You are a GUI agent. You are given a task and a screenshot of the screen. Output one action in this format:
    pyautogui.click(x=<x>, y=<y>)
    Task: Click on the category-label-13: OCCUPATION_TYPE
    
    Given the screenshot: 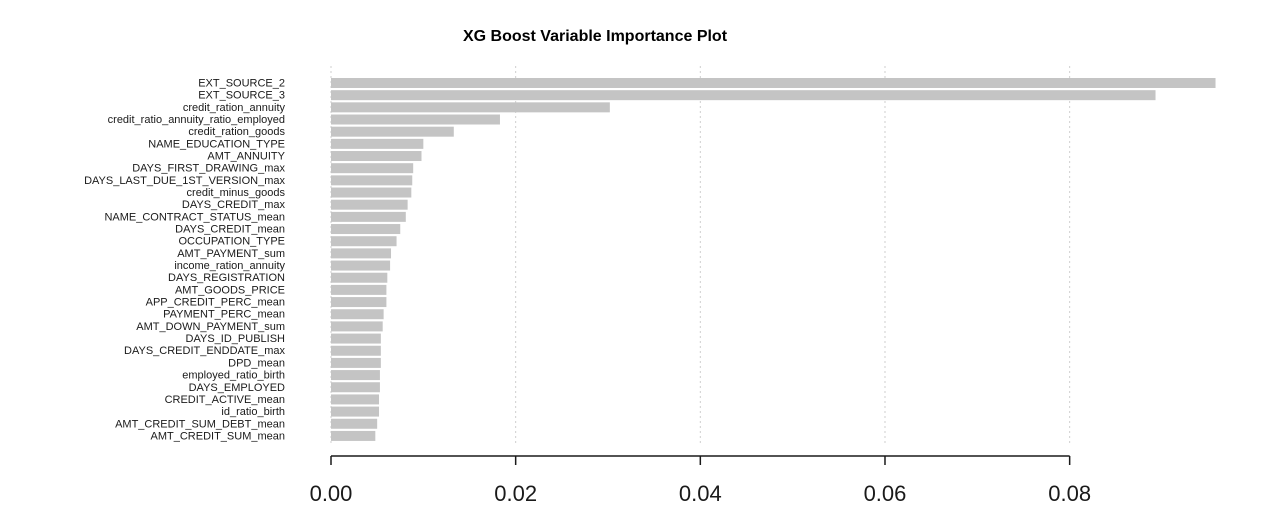 What is the action you would take?
    pyautogui.click(x=231, y=242)
    